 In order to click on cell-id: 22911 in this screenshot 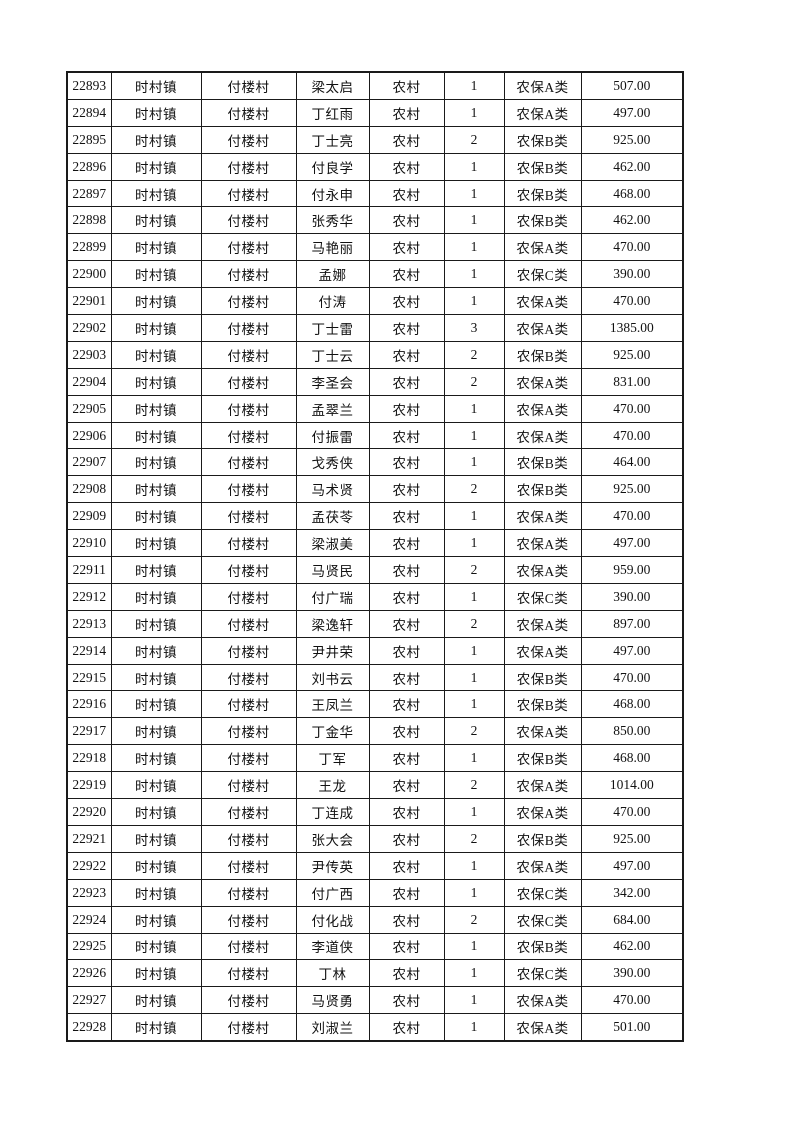, I will do `click(89, 570)`.